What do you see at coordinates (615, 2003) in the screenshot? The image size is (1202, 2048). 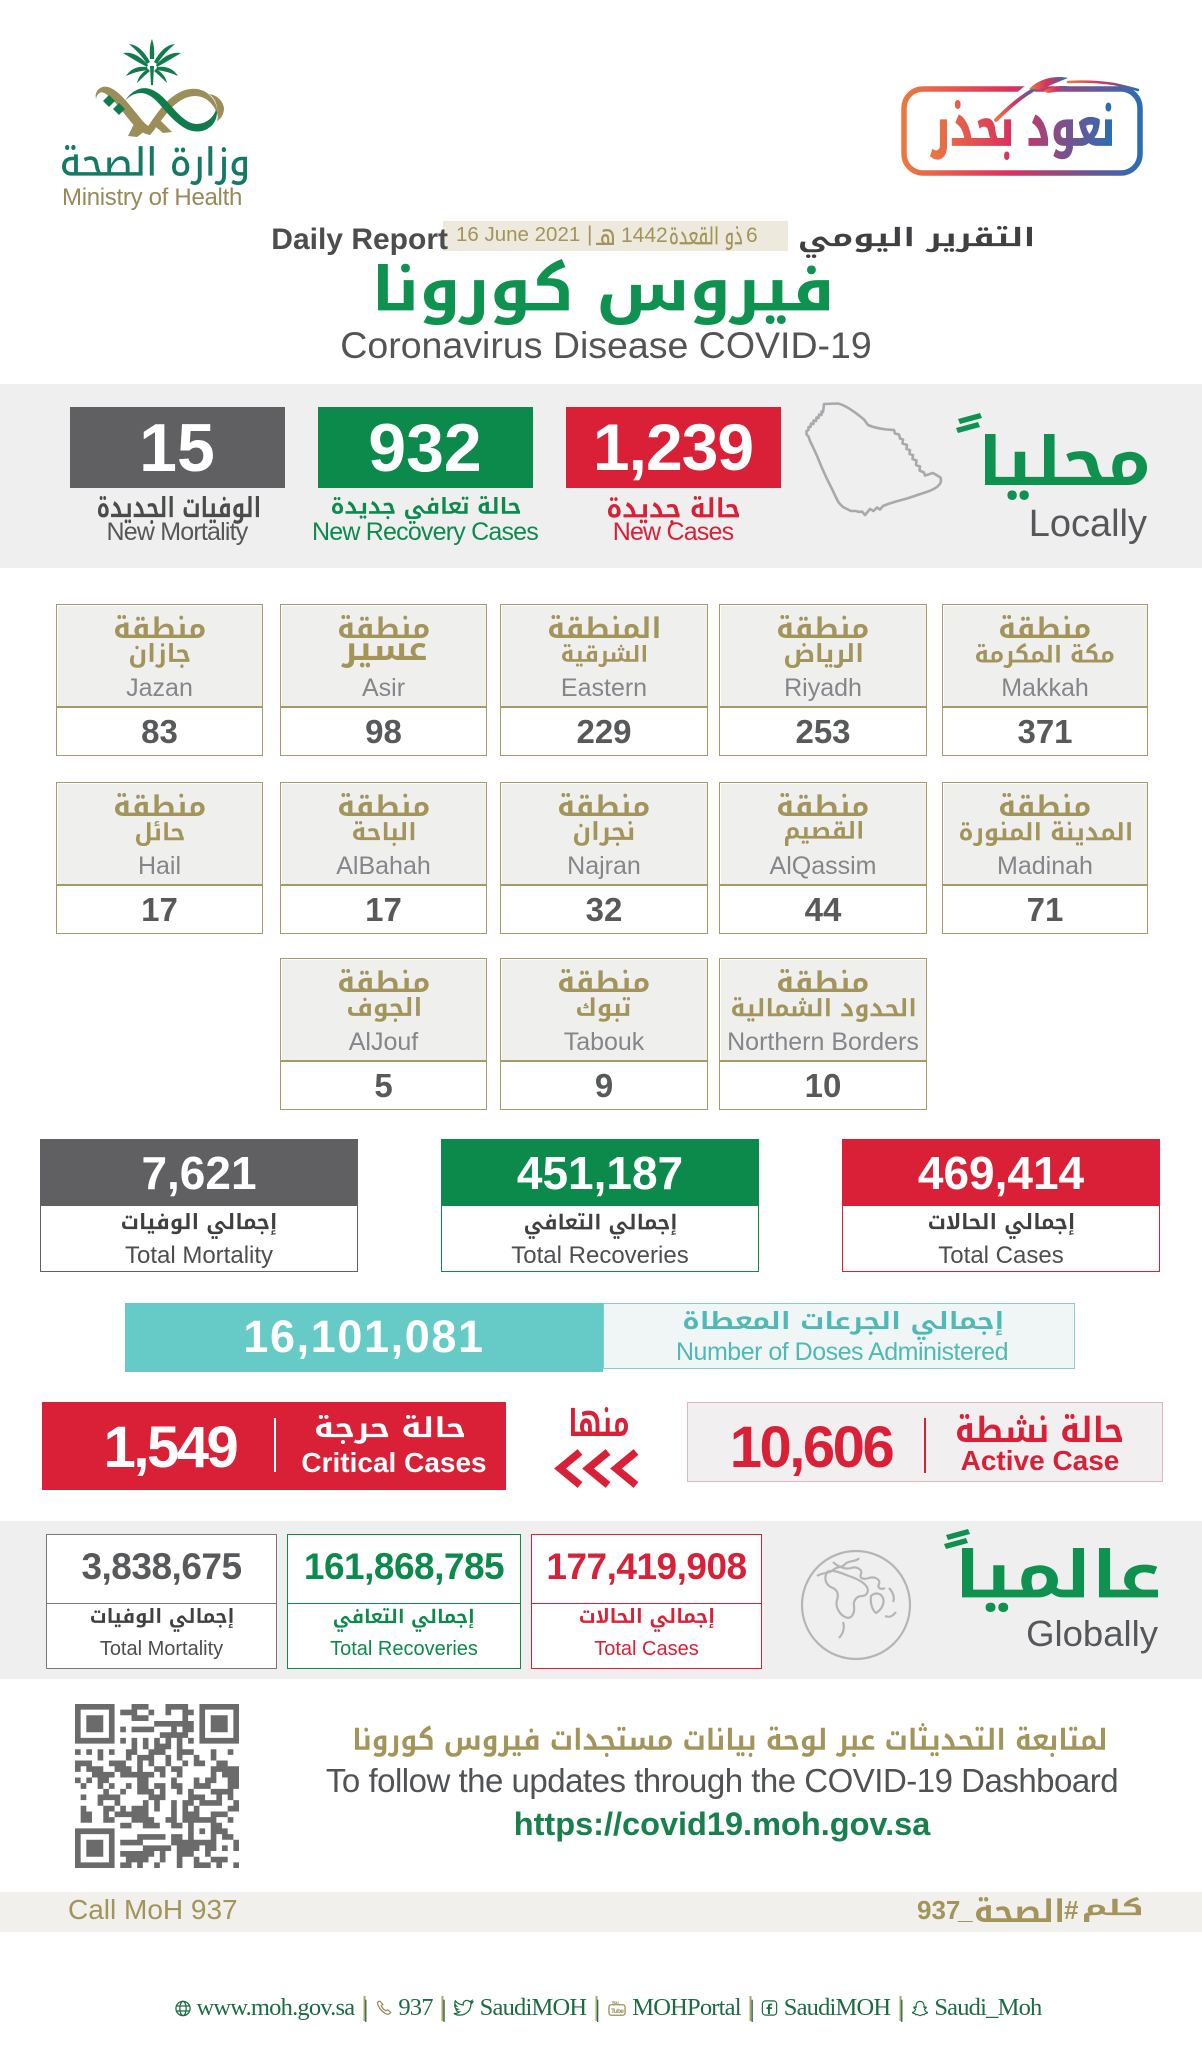 I see `svg-text: You` at bounding box center [615, 2003].